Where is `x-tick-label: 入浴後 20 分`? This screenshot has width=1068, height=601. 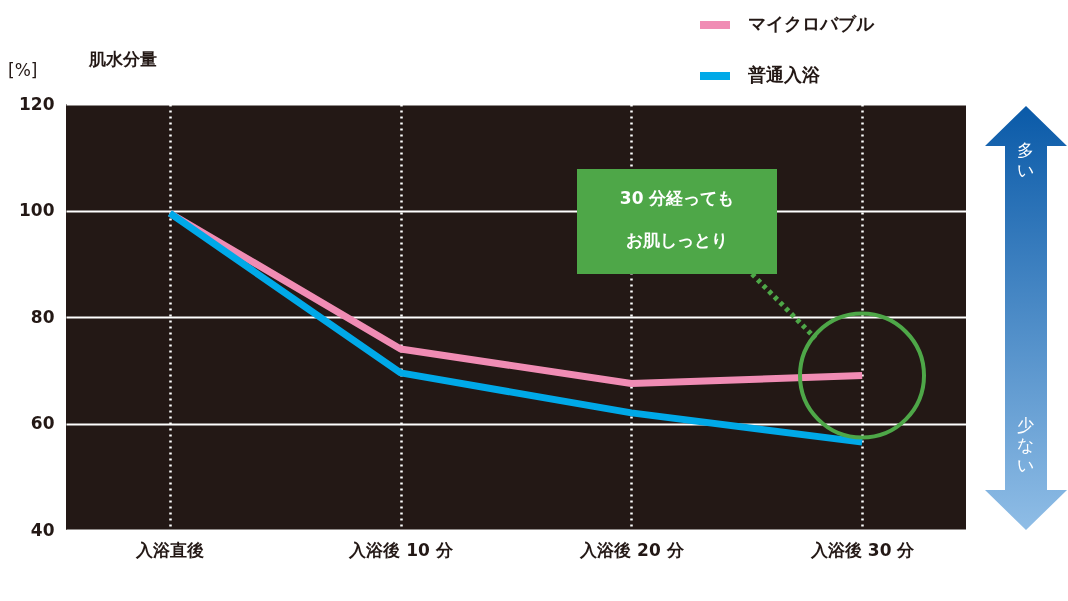
x-tick-label: 入浴後 20 分 is located at coordinates (632, 549).